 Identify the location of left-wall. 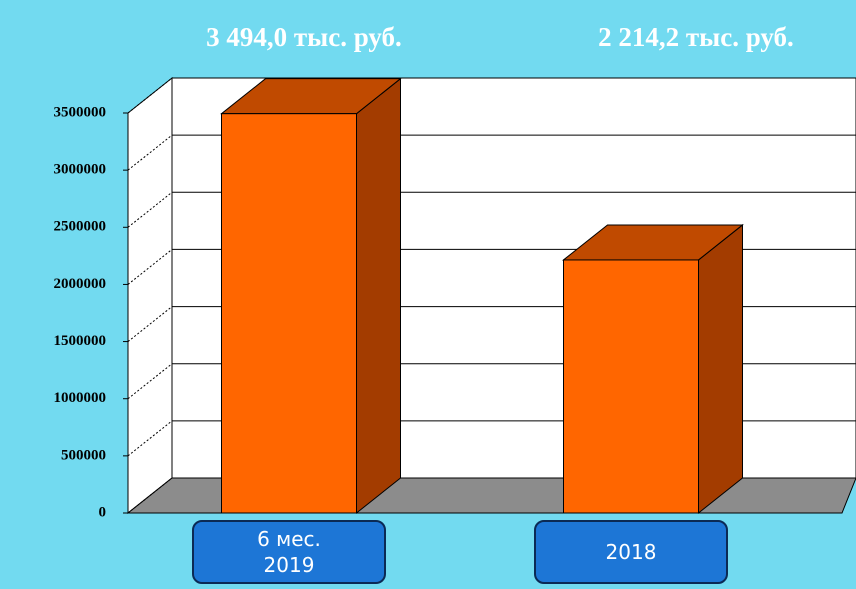
(150, 295).